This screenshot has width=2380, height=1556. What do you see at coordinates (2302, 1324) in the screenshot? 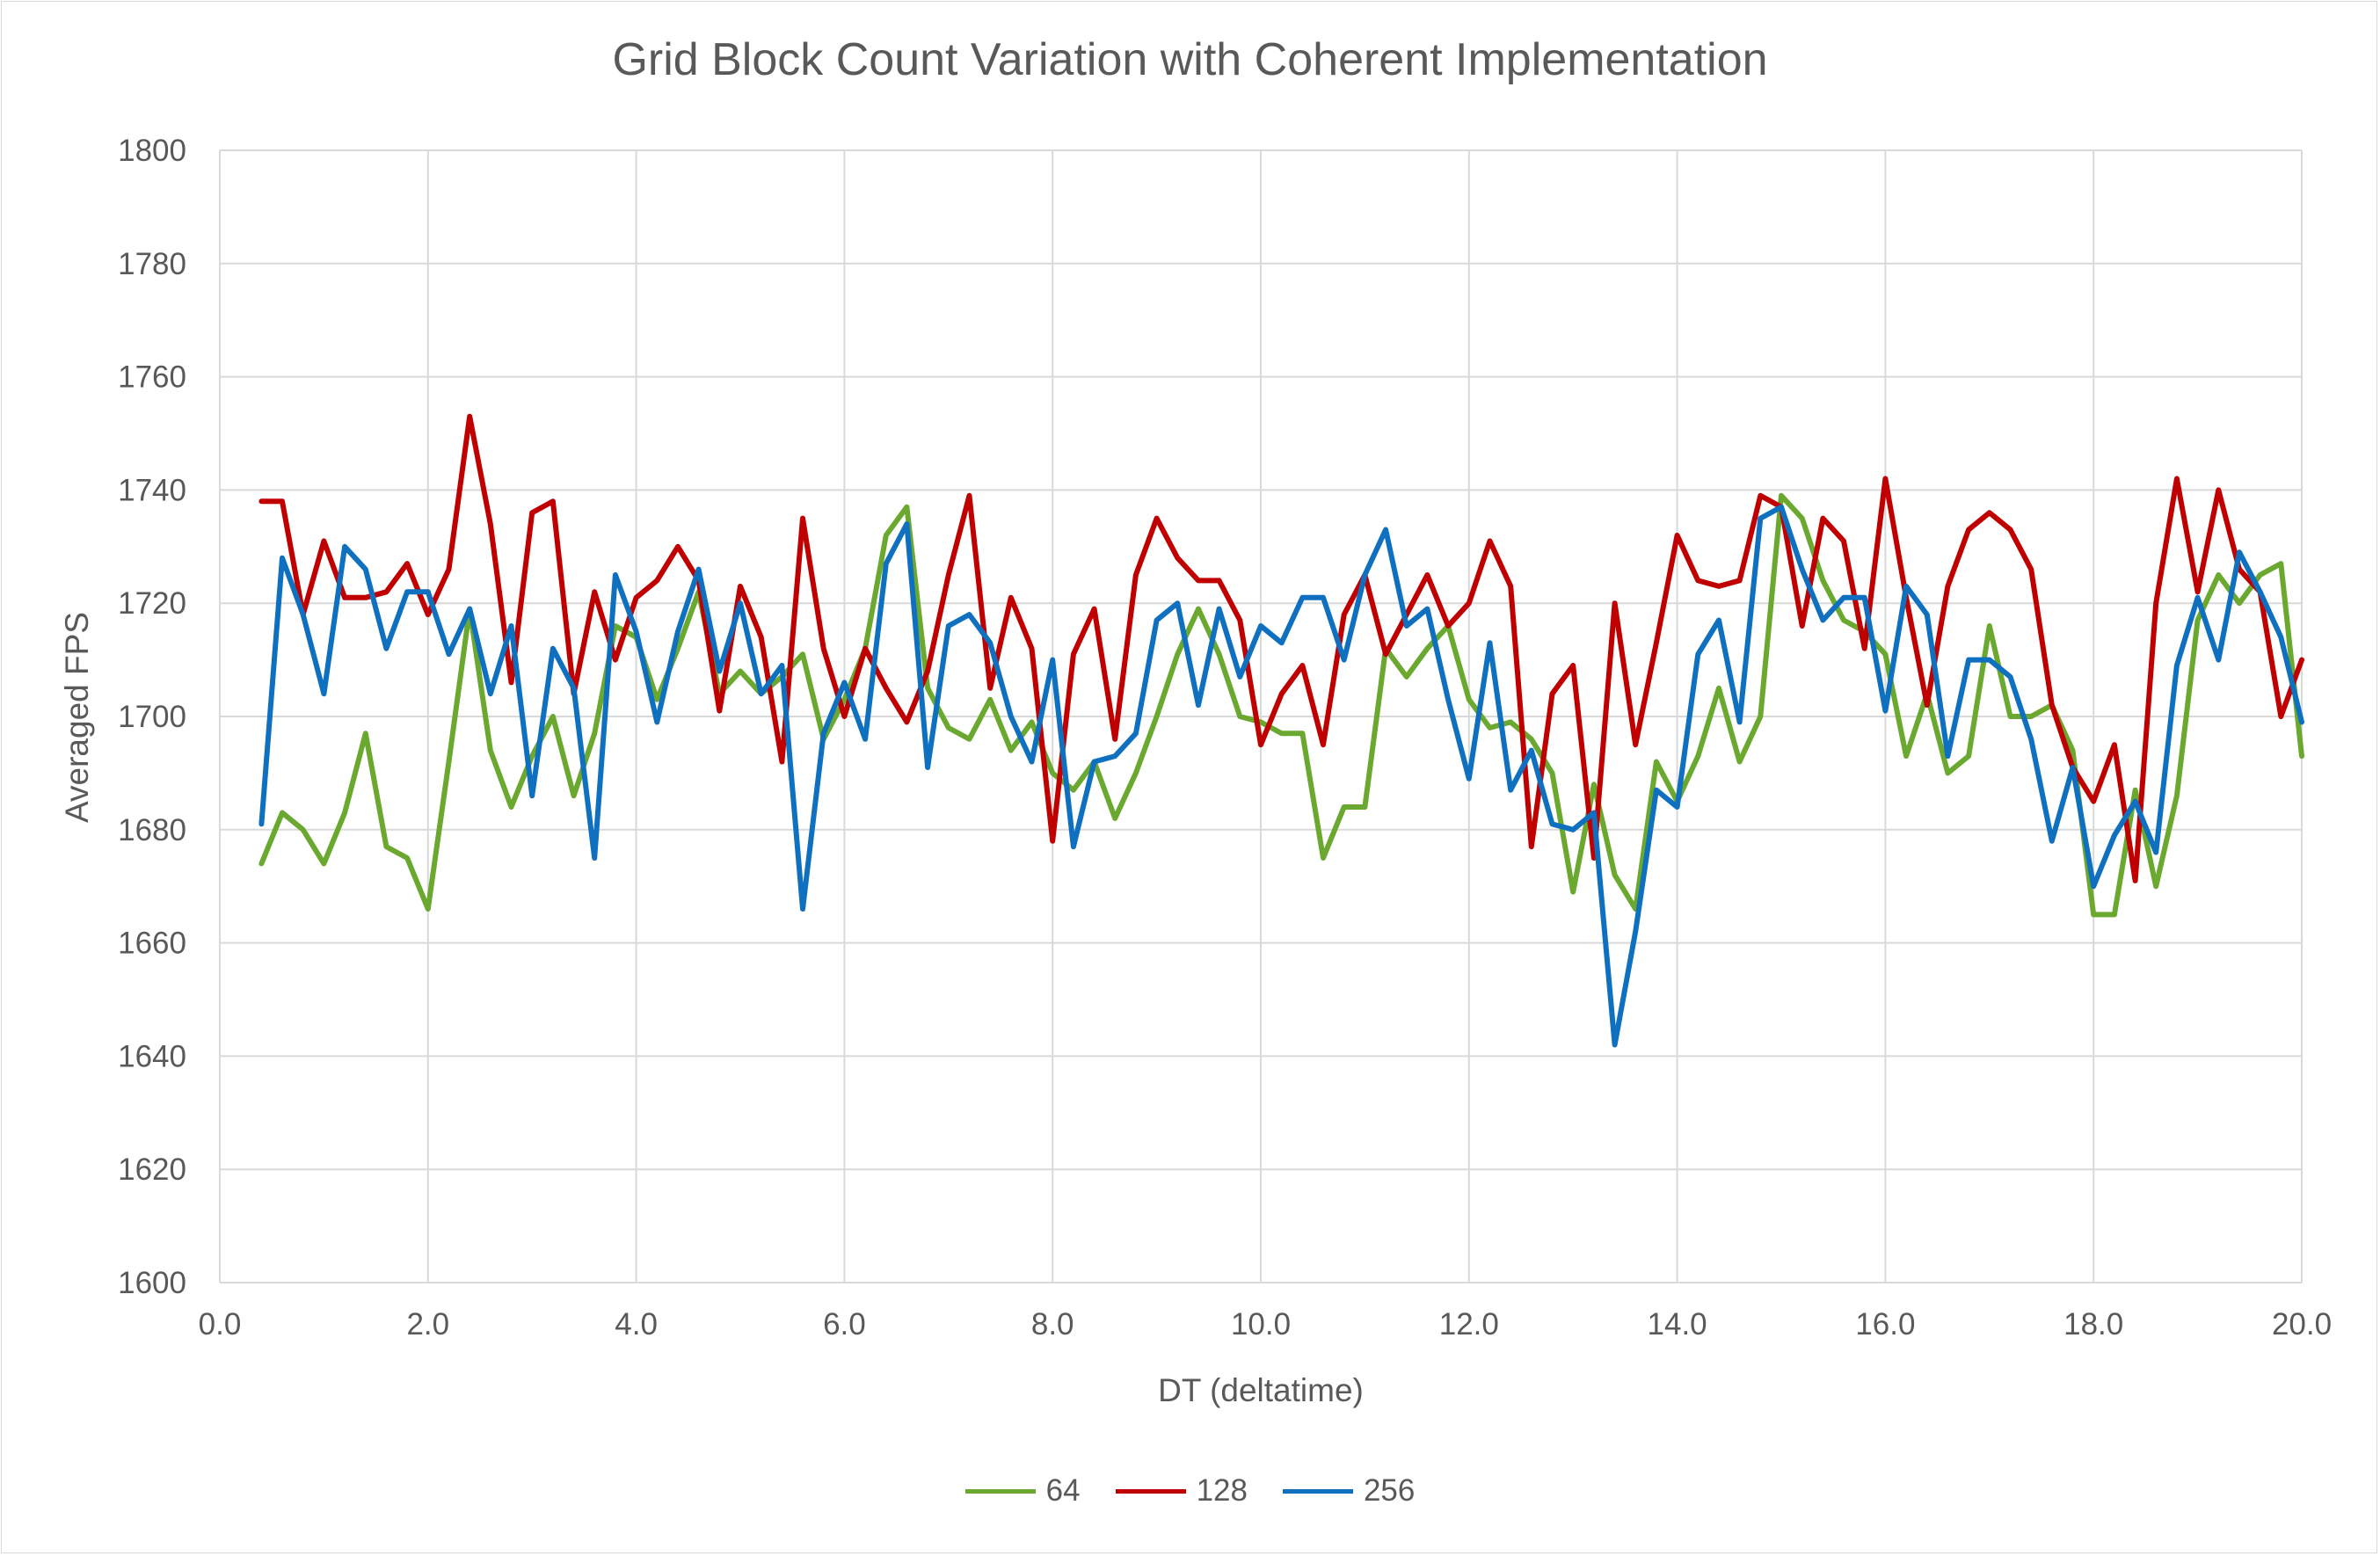
I see `x-tick-label: 20.0` at bounding box center [2302, 1324].